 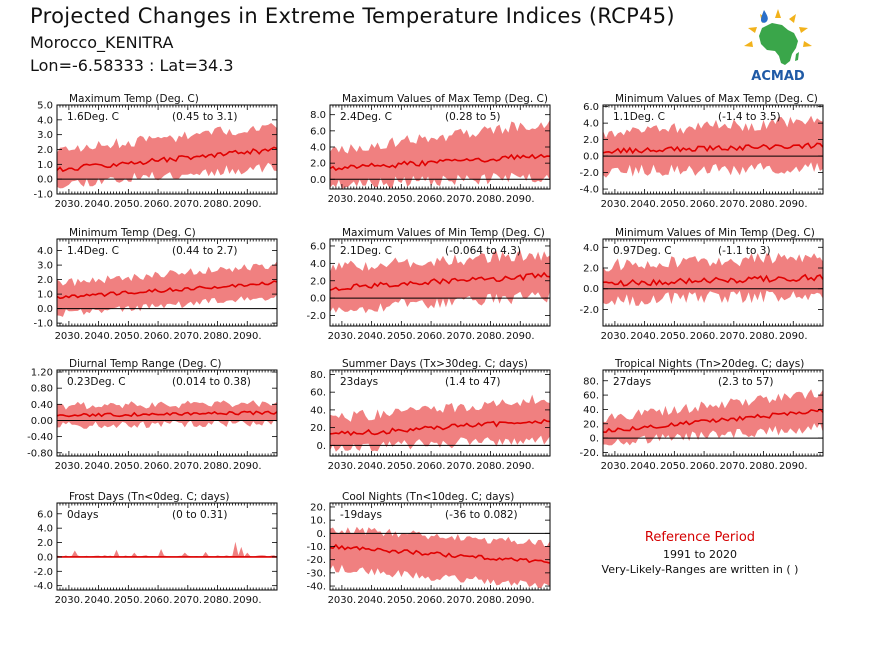 What do you see at coordinates (749, 117) in the screenshot?
I see `range-label: (-1.4 to 3.5)` at bounding box center [749, 117].